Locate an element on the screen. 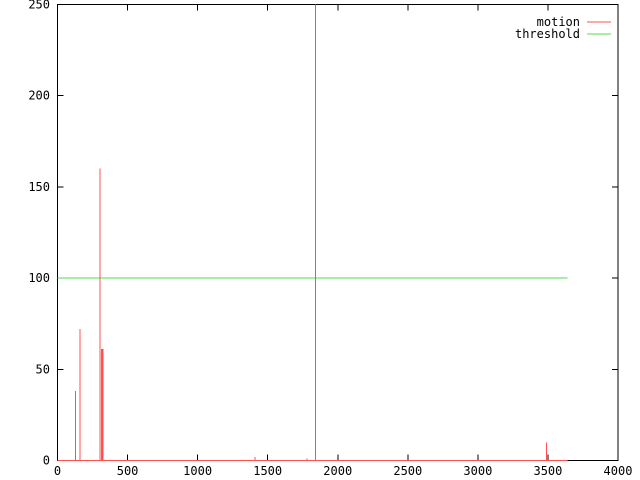  y-tick-label: 250 is located at coordinates (39, 6).